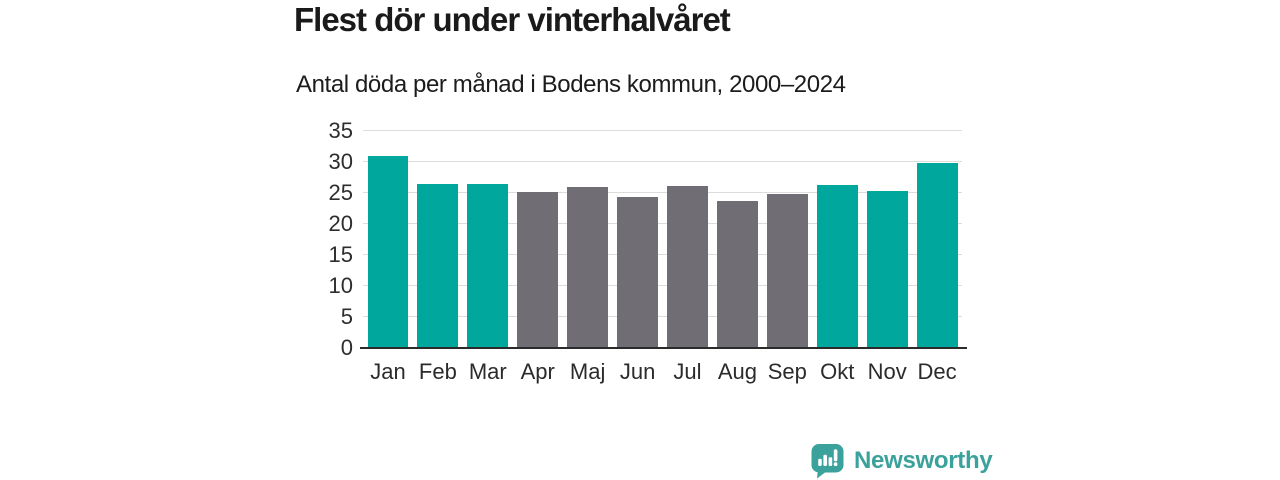 The image size is (1280, 480). I want to click on chart-title: Flest dör under vinterhalvåret, so click(512, 19).